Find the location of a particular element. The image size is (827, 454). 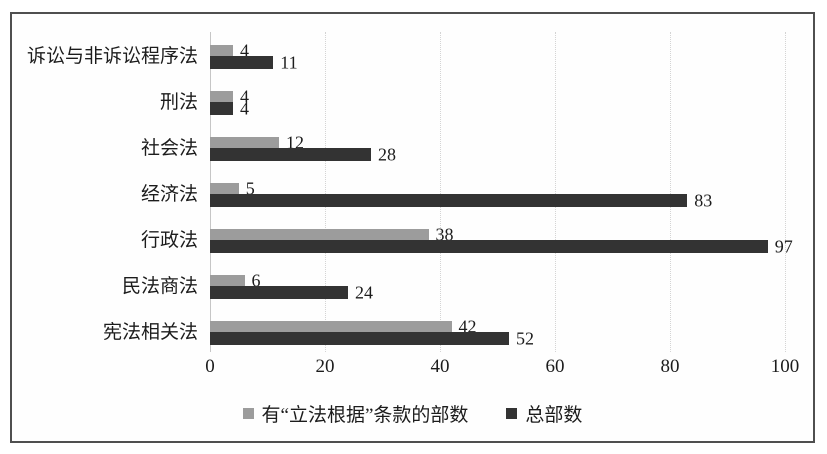

legend: 有“立法根据”条款的部数 总部数 is located at coordinates (412, 413).